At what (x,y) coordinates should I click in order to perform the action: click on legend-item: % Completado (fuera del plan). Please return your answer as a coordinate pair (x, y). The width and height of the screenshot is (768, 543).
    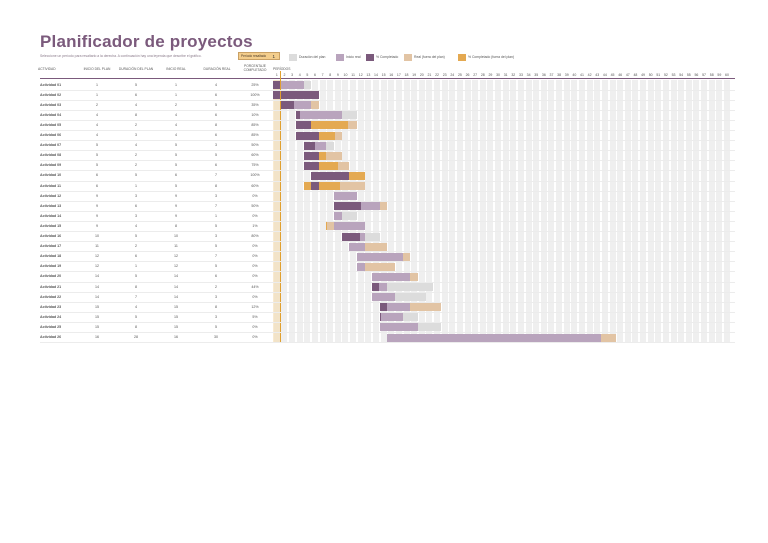
    Looking at the image, I should click on (486, 57).